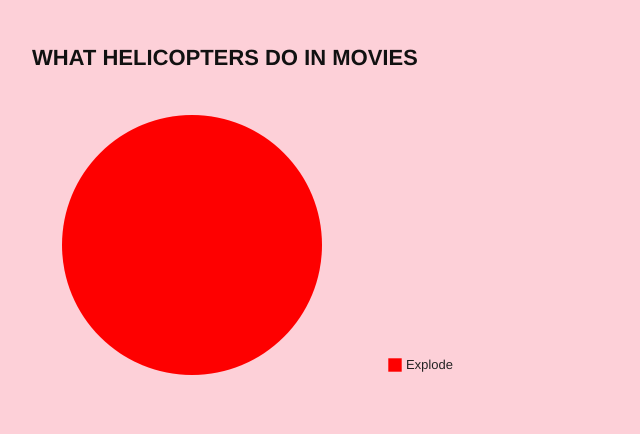 This screenshot has height=434, width=640. Describe the element at coordinates (225, 57) in the screenshot. I see `chart-title: WHAT HELICOPTERS DO IN MOVIES` at that location.